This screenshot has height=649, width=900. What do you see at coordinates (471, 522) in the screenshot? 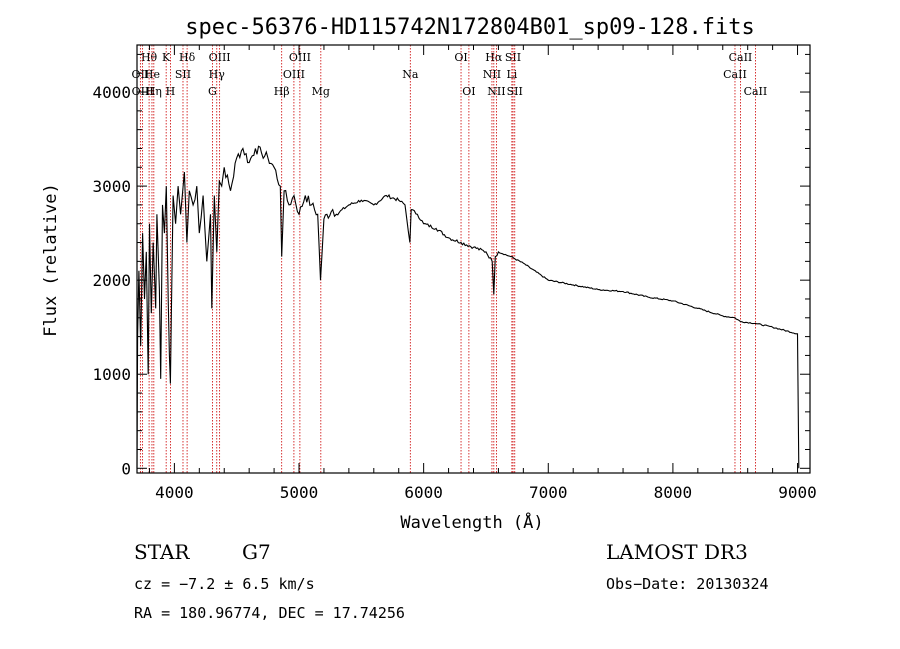
I see `x-axis-label: Wavelength (Å)` at bounding box center [471, 522].